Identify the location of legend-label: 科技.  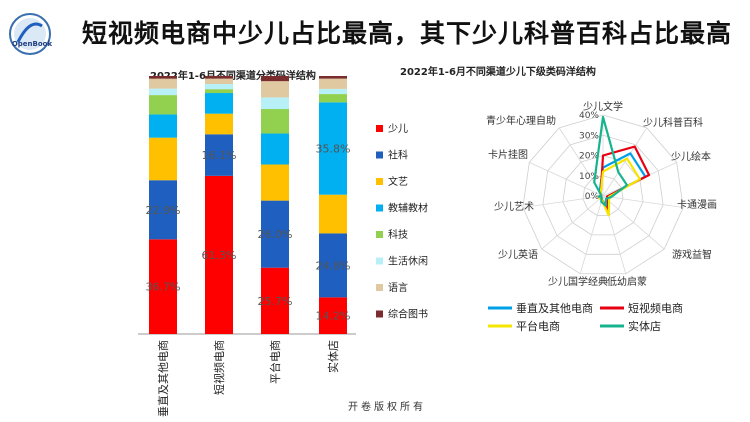
(398, 234).